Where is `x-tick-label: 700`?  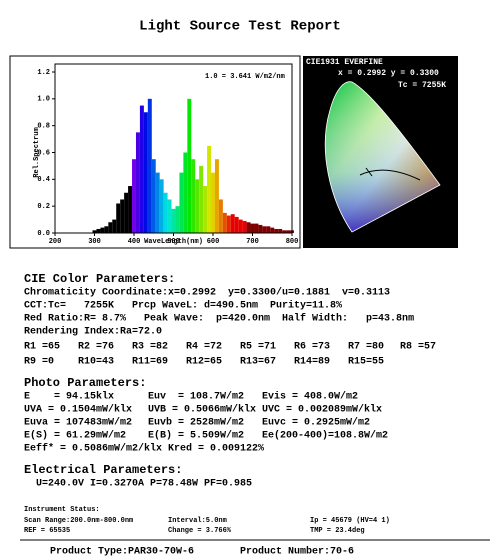 x-tick-label: 700 is located at coordinates (252, 242).